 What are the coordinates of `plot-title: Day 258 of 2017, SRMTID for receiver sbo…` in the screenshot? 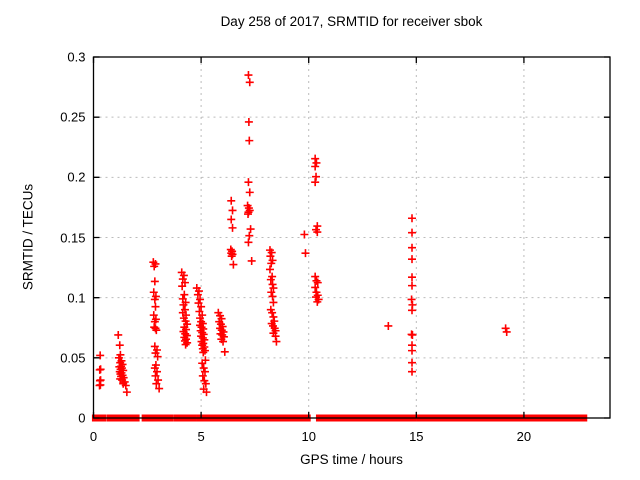 It's located at (351, 21).